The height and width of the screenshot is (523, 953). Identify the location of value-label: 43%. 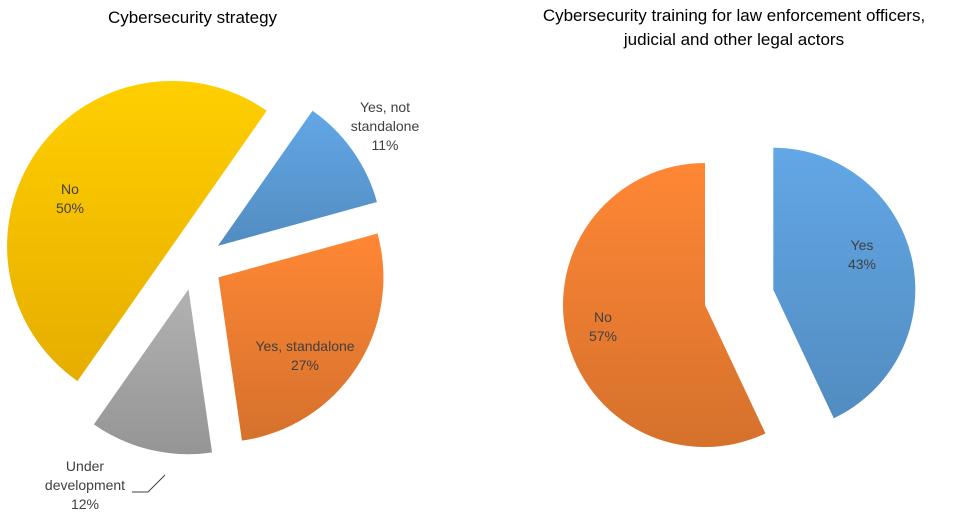
(862, 263).